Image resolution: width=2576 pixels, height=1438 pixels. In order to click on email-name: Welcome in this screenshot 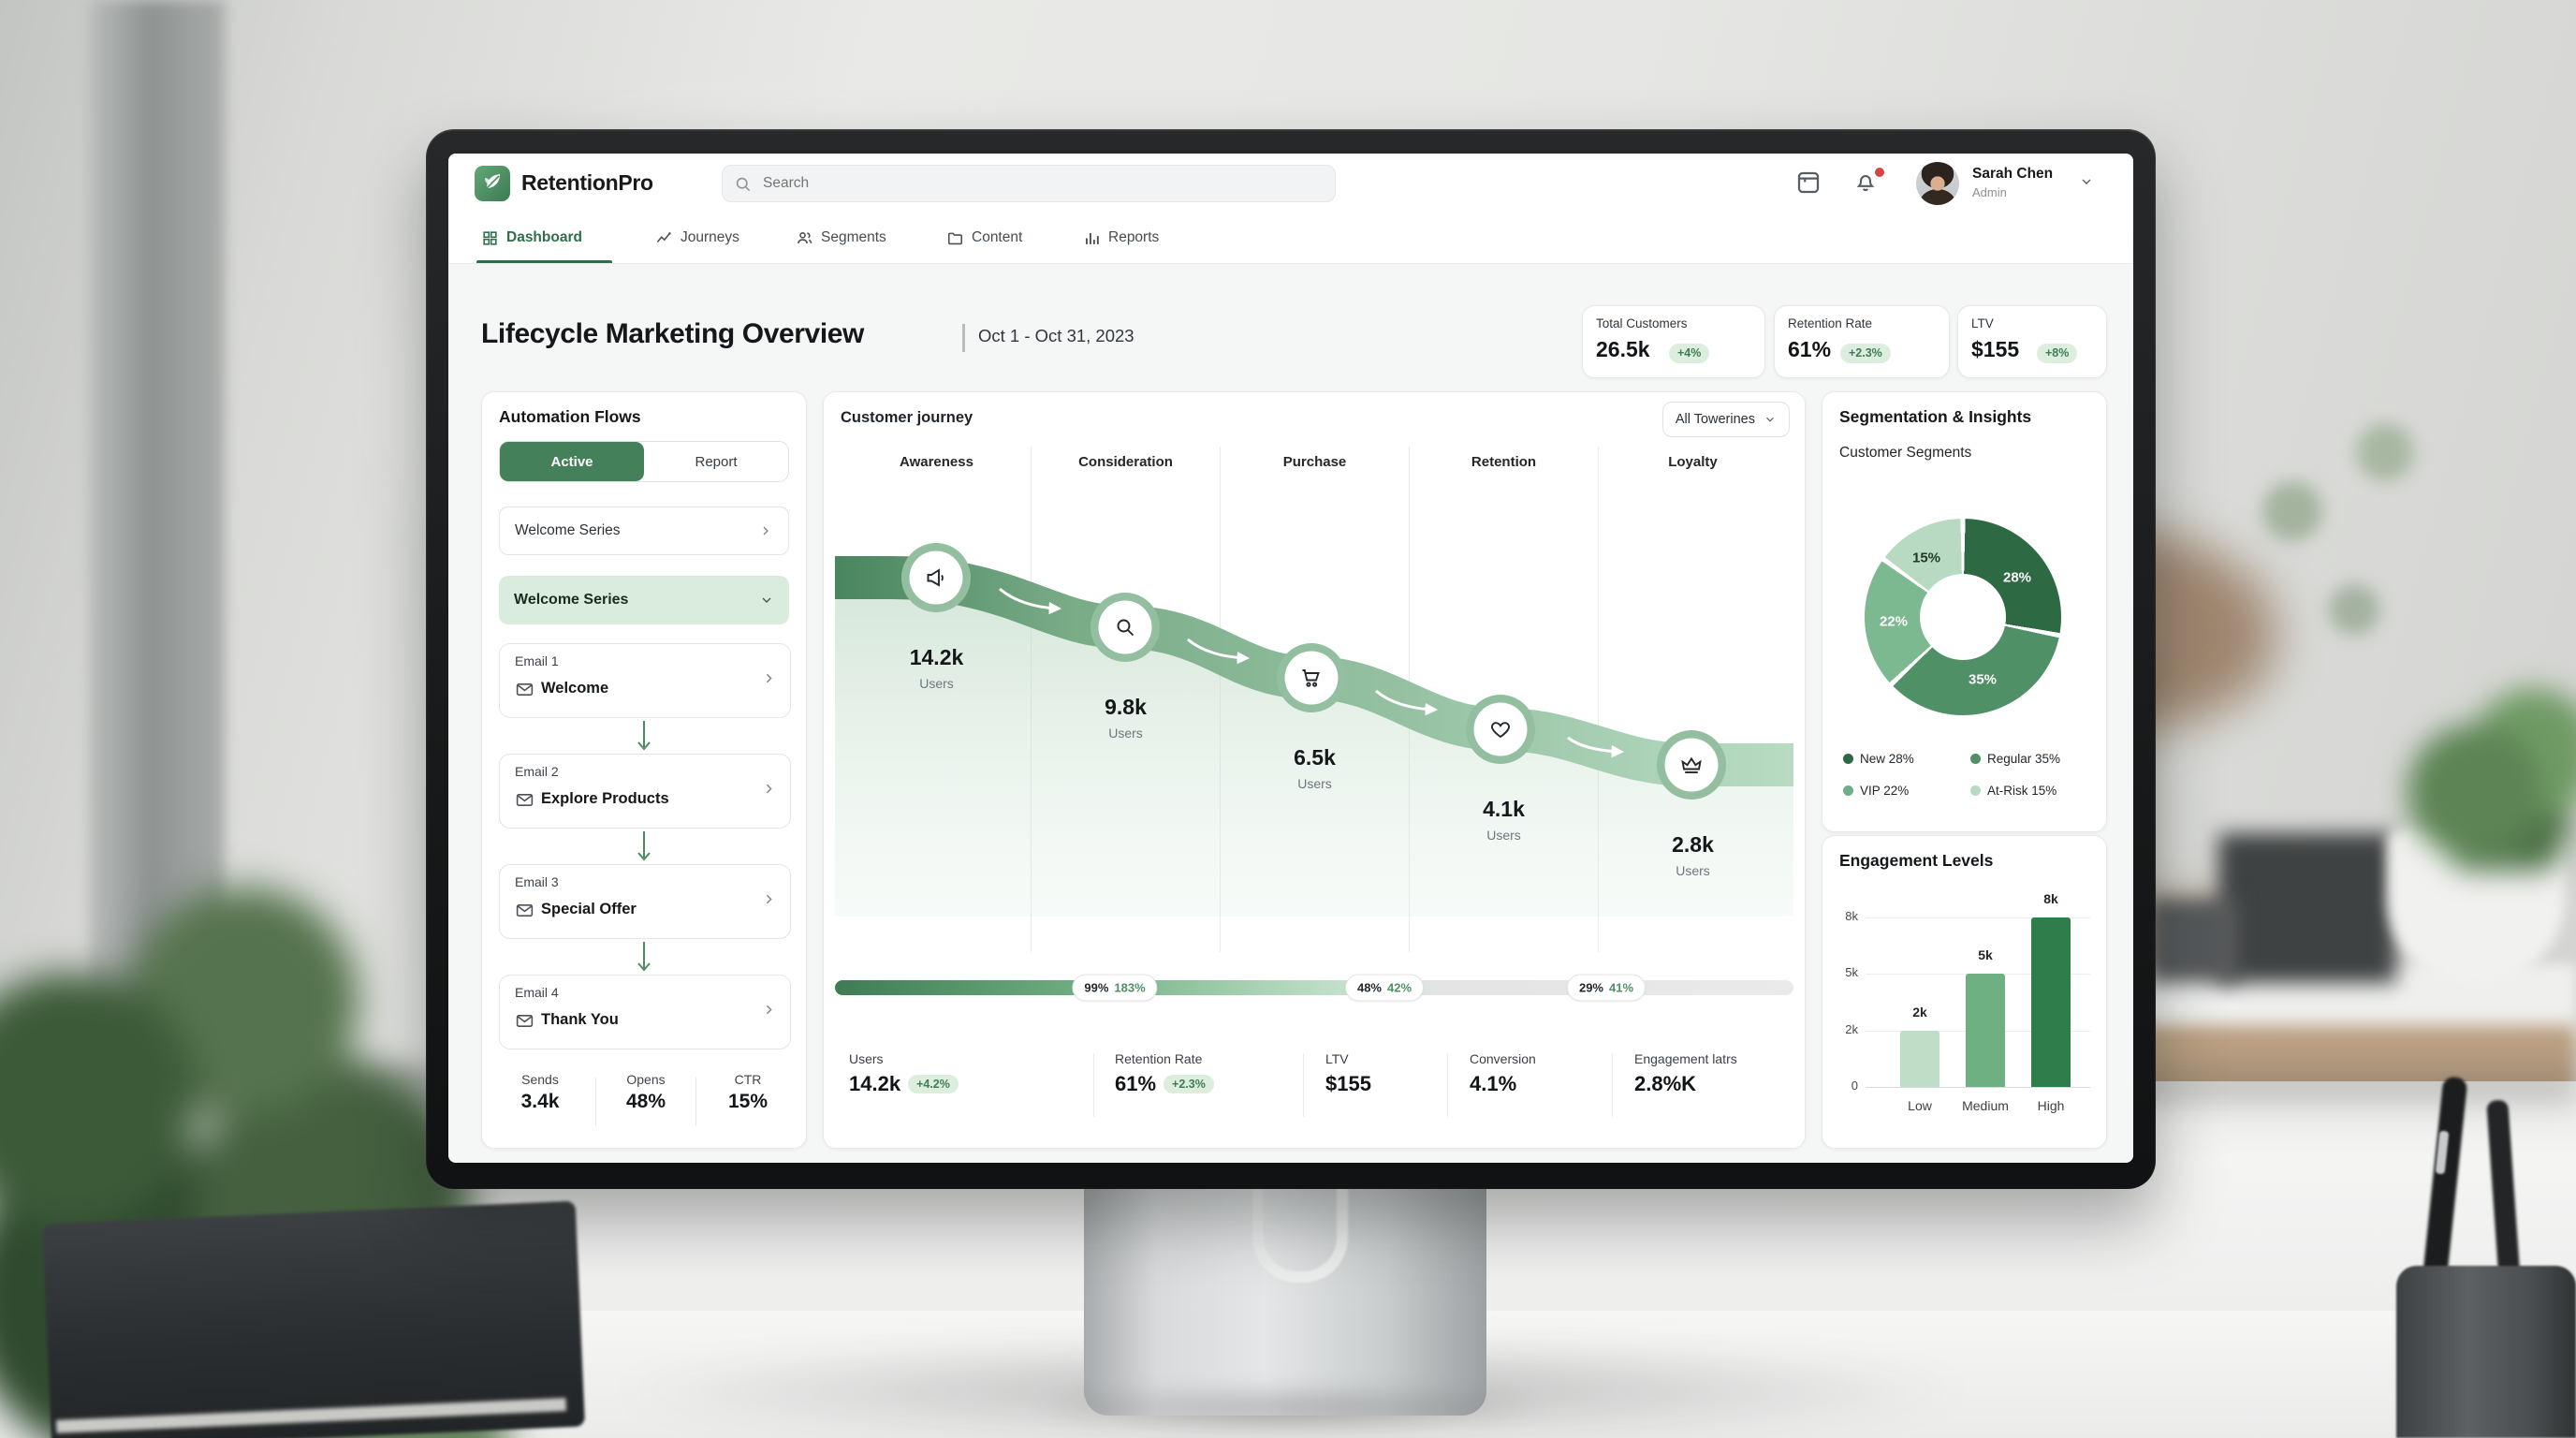, I will do `click(575, 688)`.